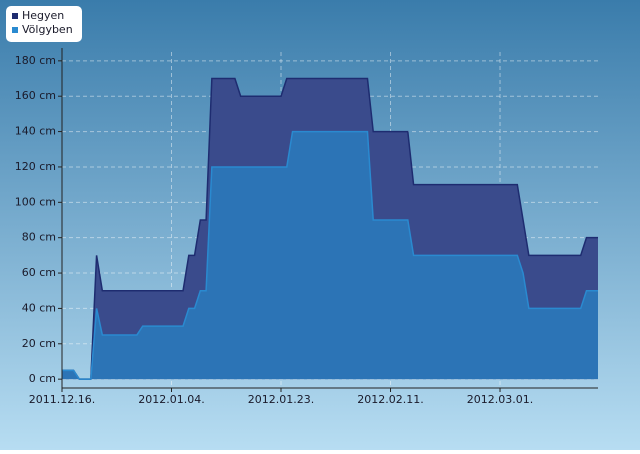 This screenshot has width=640, height=454. I want to click on x-tick-label: 2012.01.04., so click(171, 399).